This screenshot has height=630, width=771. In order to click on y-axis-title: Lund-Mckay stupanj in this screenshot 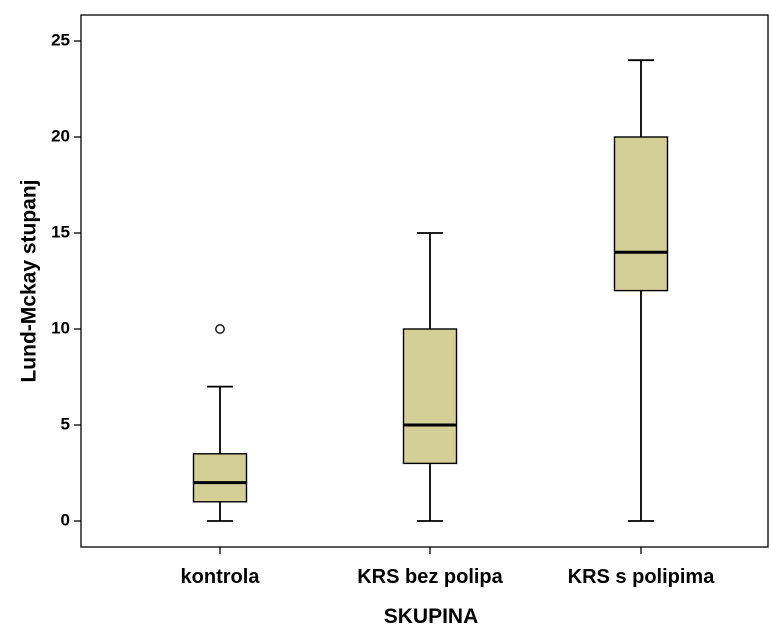, I will do `click(29, 280)`.